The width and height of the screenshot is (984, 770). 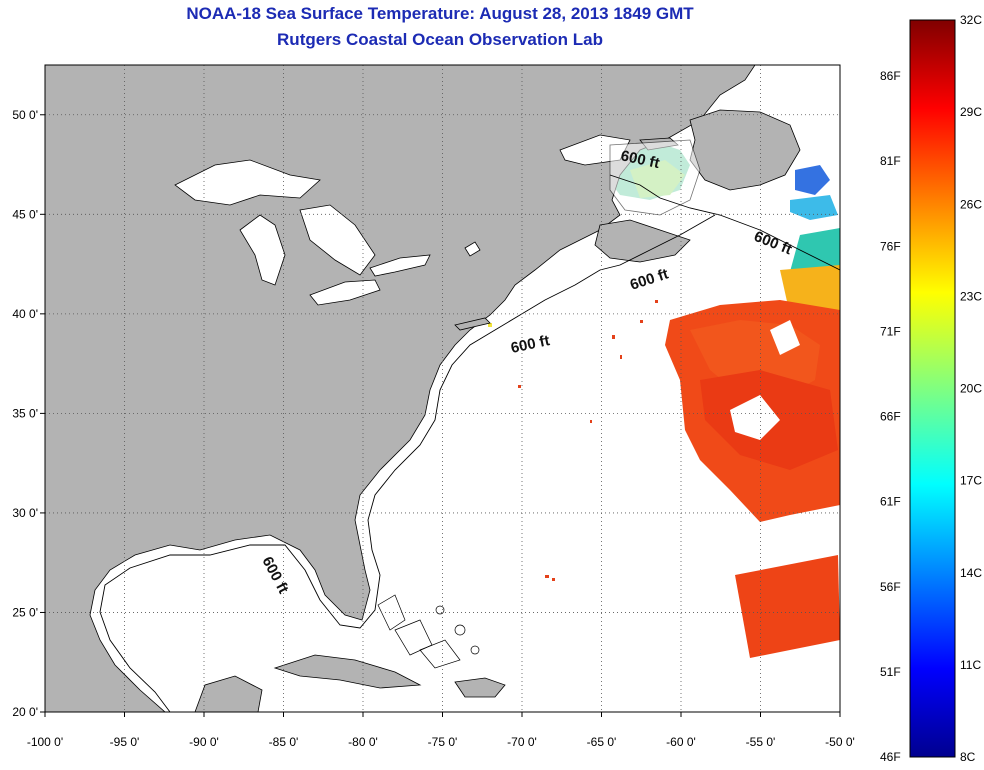 I want to click on lat-tick-label: 40 0', so click(x=25, y=314).